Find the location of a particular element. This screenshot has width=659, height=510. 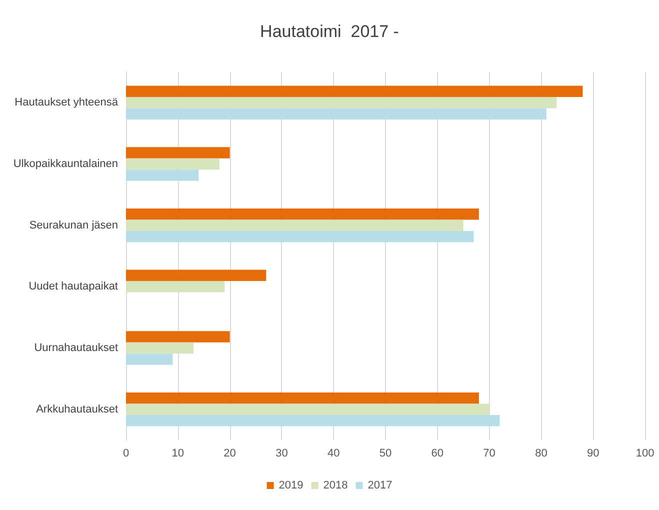

x-tick-label: 70 is located at coordinates (489, 454).